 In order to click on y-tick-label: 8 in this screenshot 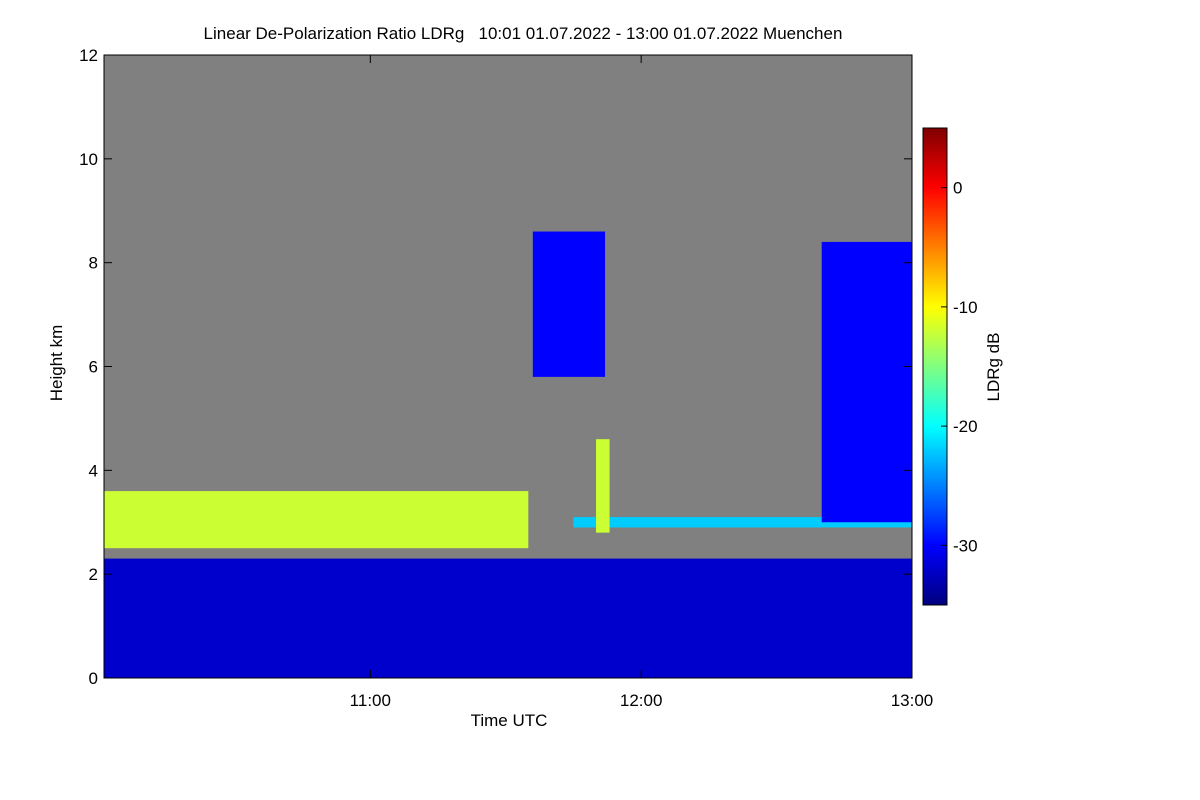, I will do `click(93, 263)`.